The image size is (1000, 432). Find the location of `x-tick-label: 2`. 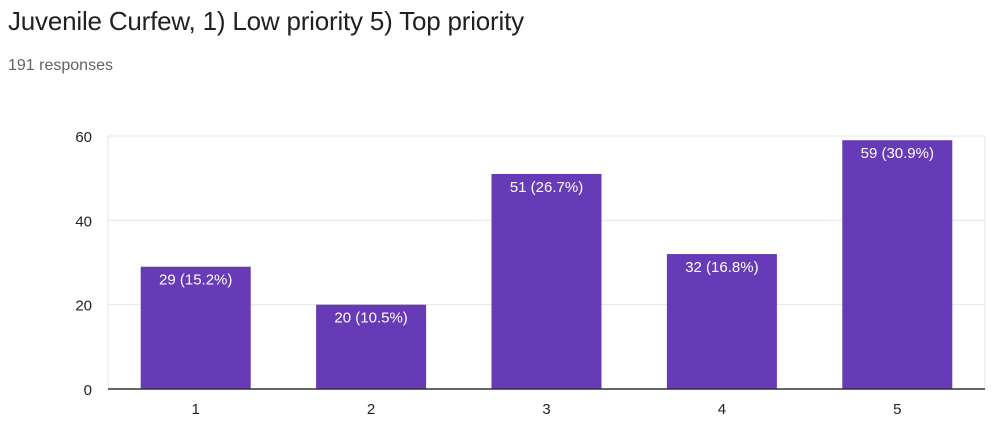

x-tick-label: 2 is located at coordinates (371, 409).